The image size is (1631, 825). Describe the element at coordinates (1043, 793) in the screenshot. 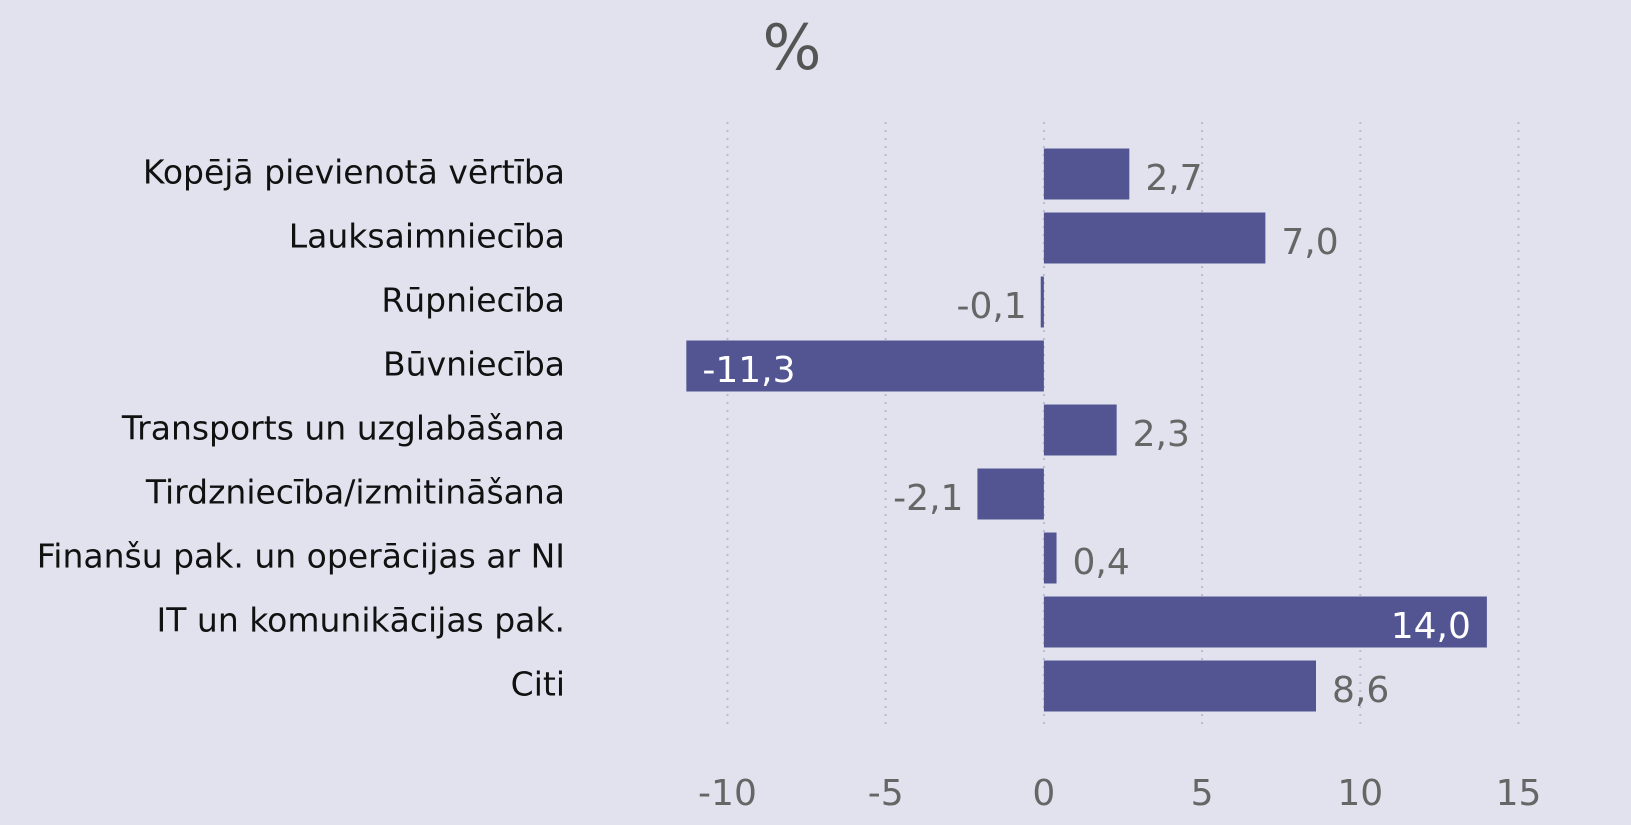

I see `x-tick-label: 0` at that location.